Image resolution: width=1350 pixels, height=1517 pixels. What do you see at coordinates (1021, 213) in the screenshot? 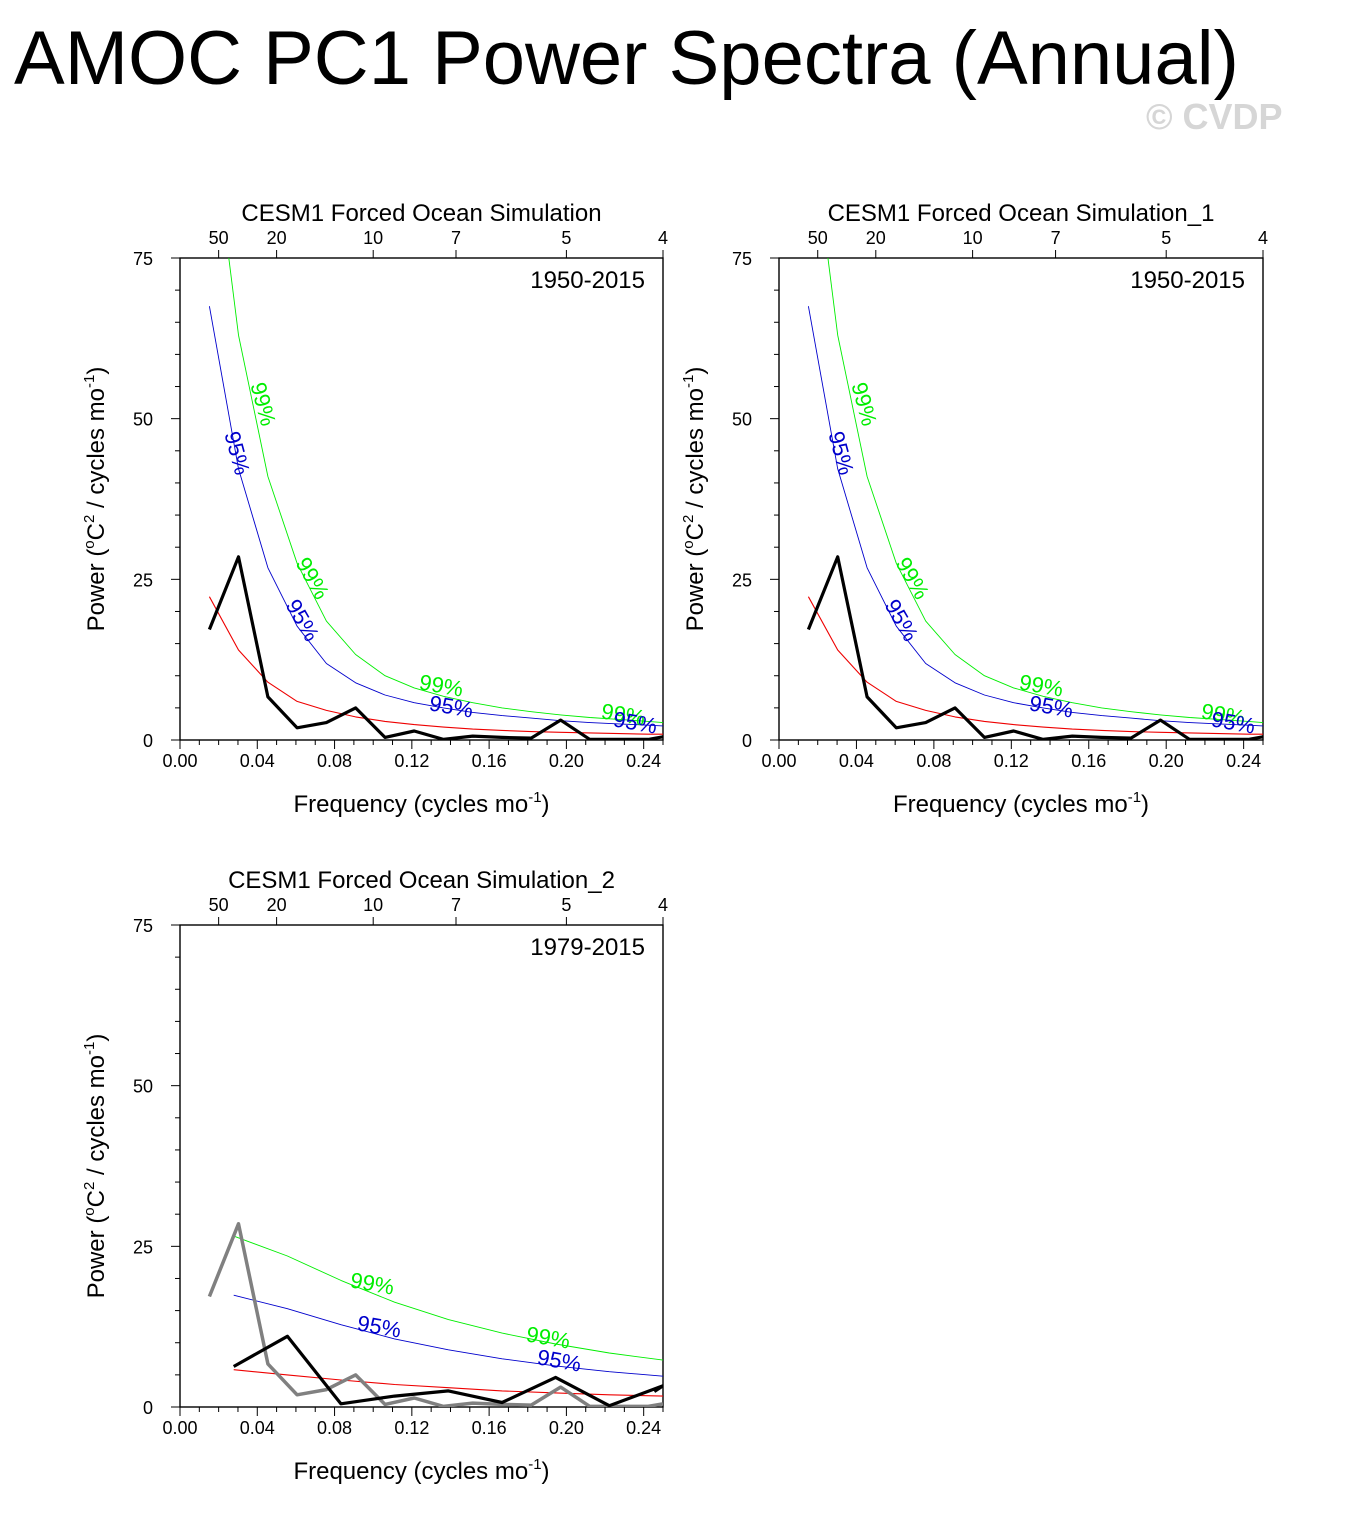
I see `panel-title: CESM1 Forced Ocean Simulation_1` at bounding box center [1021, 213].